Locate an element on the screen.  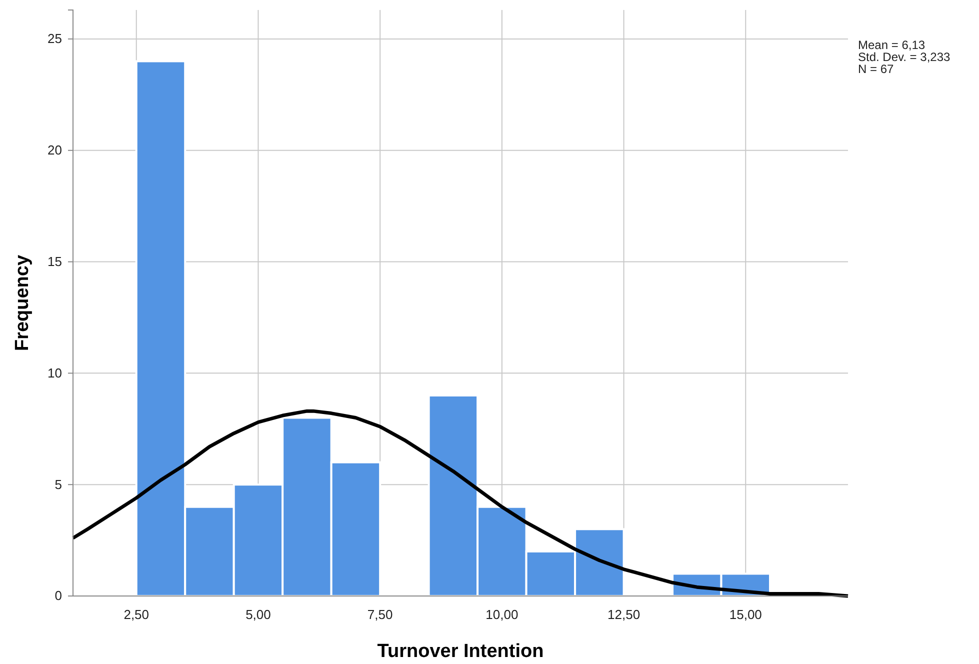
y-axis-title: Frequency is located at coordinates (22, 303).